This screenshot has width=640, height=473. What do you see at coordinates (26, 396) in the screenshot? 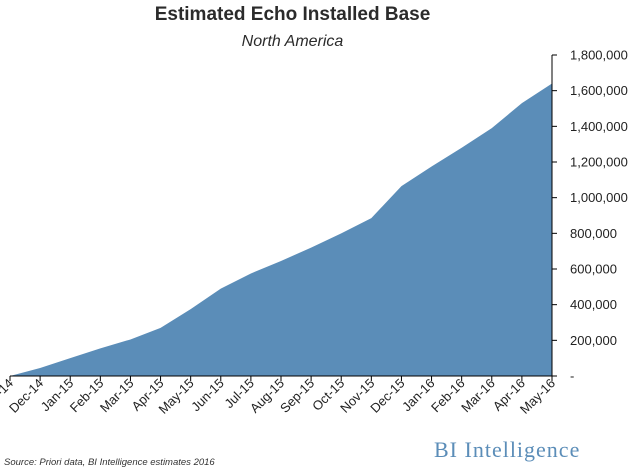
I see `x-tick-label: Dec-14` at bounding box center [26, 396].